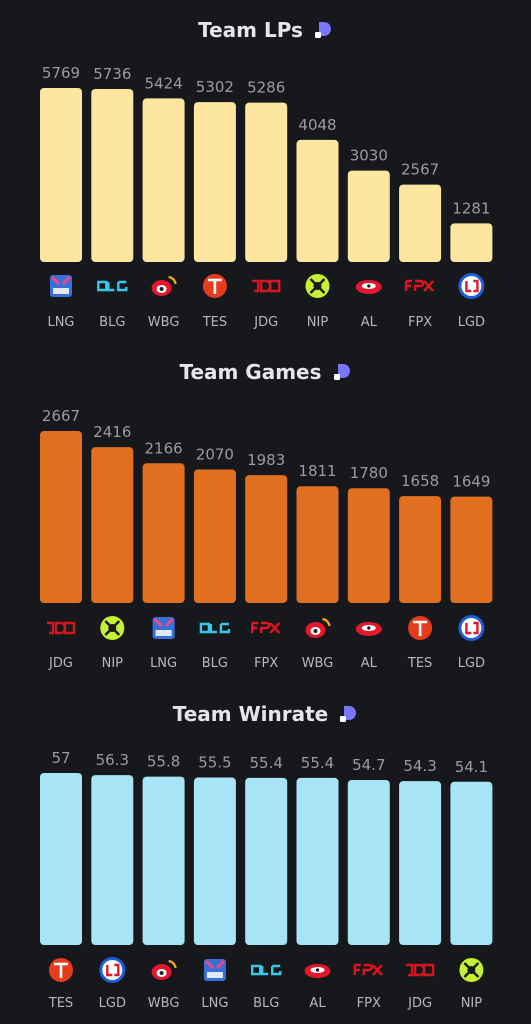 The height and width of the screenshot is (1024, 531). Describe the element at coordinates (214, 763) in the screenshot. I see `value-label: 55.5` at that location.